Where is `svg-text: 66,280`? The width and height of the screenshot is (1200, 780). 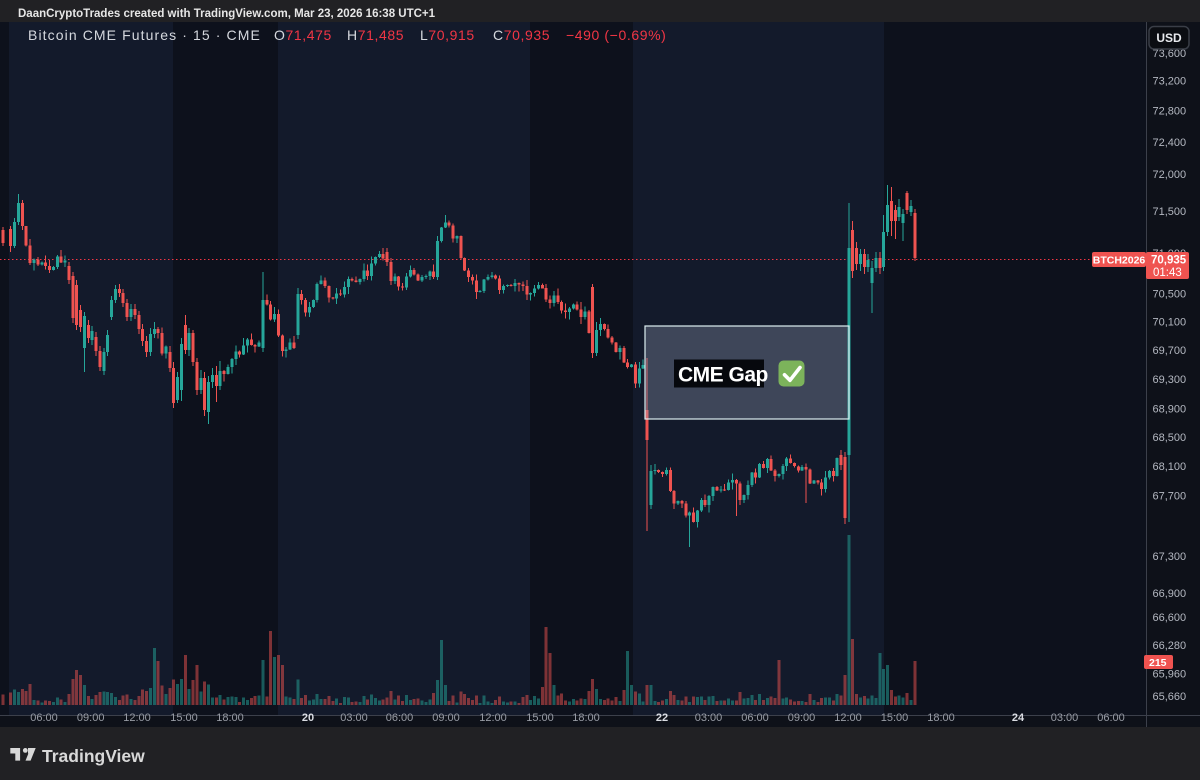 svg-text: 66,280 is located at coordinates (1170, 646).